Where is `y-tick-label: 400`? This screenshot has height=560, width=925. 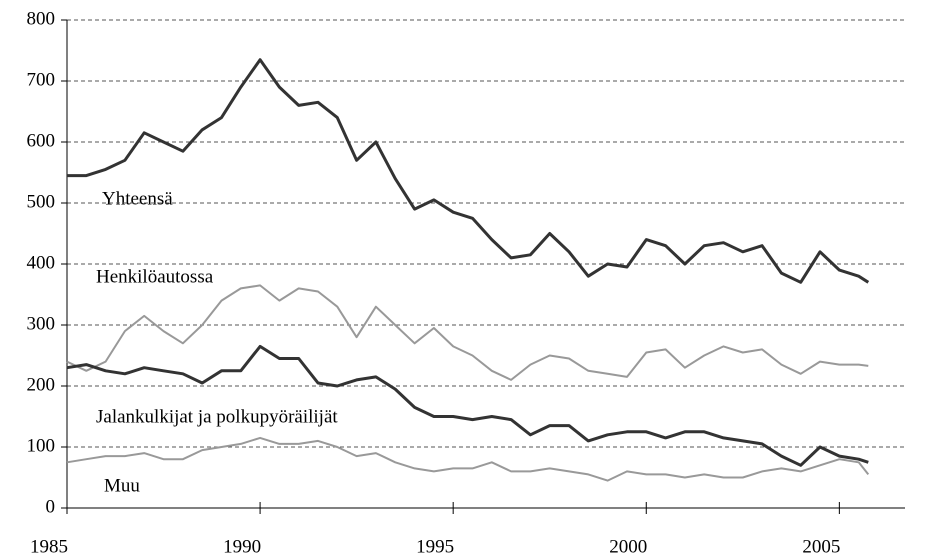
y-tick-label: 400 is located at coordinates (41, 262).